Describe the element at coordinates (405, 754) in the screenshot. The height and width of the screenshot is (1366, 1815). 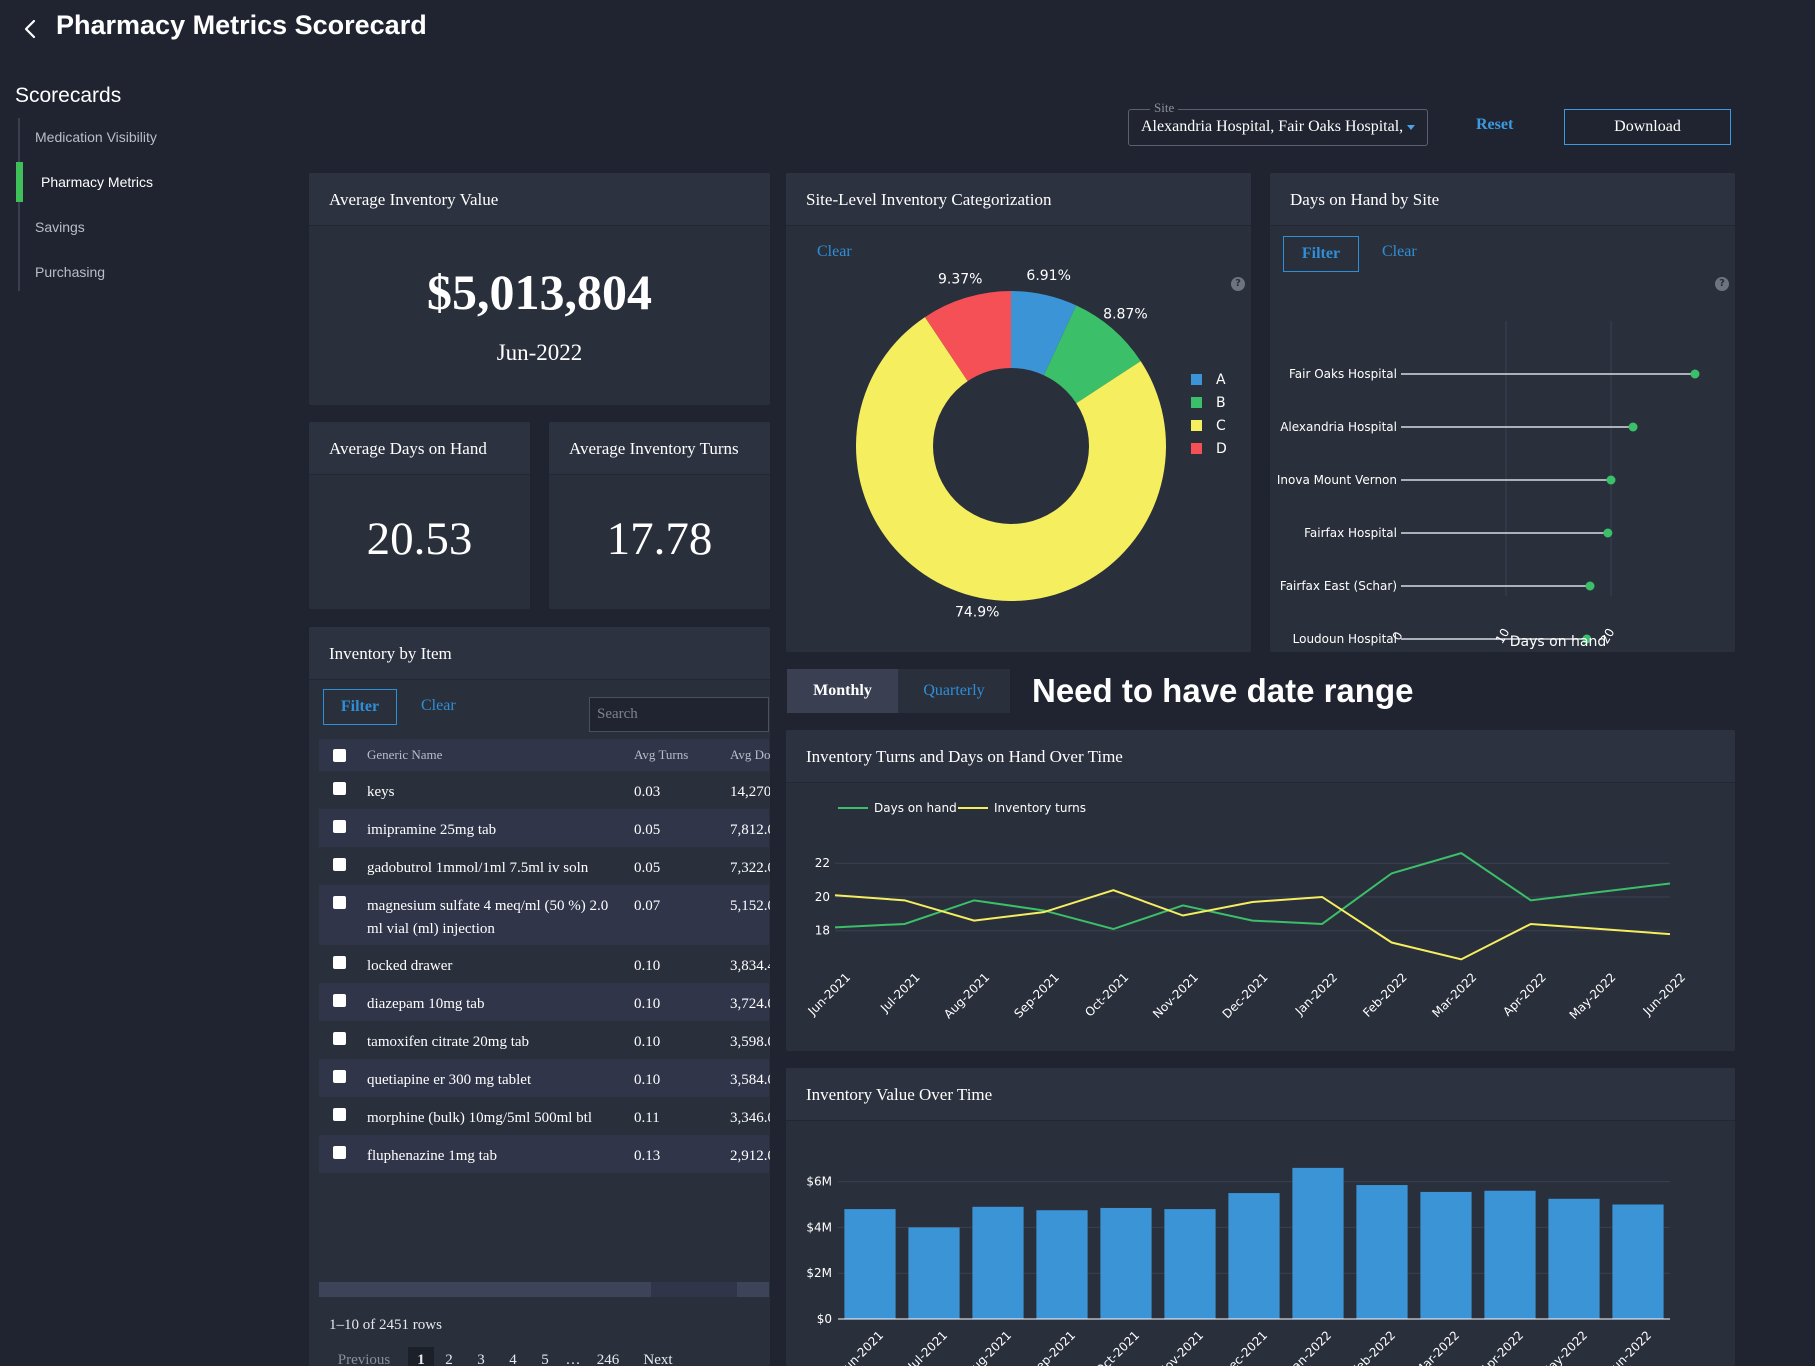
I see `column-header-generic-name: Generic Name` at that location.